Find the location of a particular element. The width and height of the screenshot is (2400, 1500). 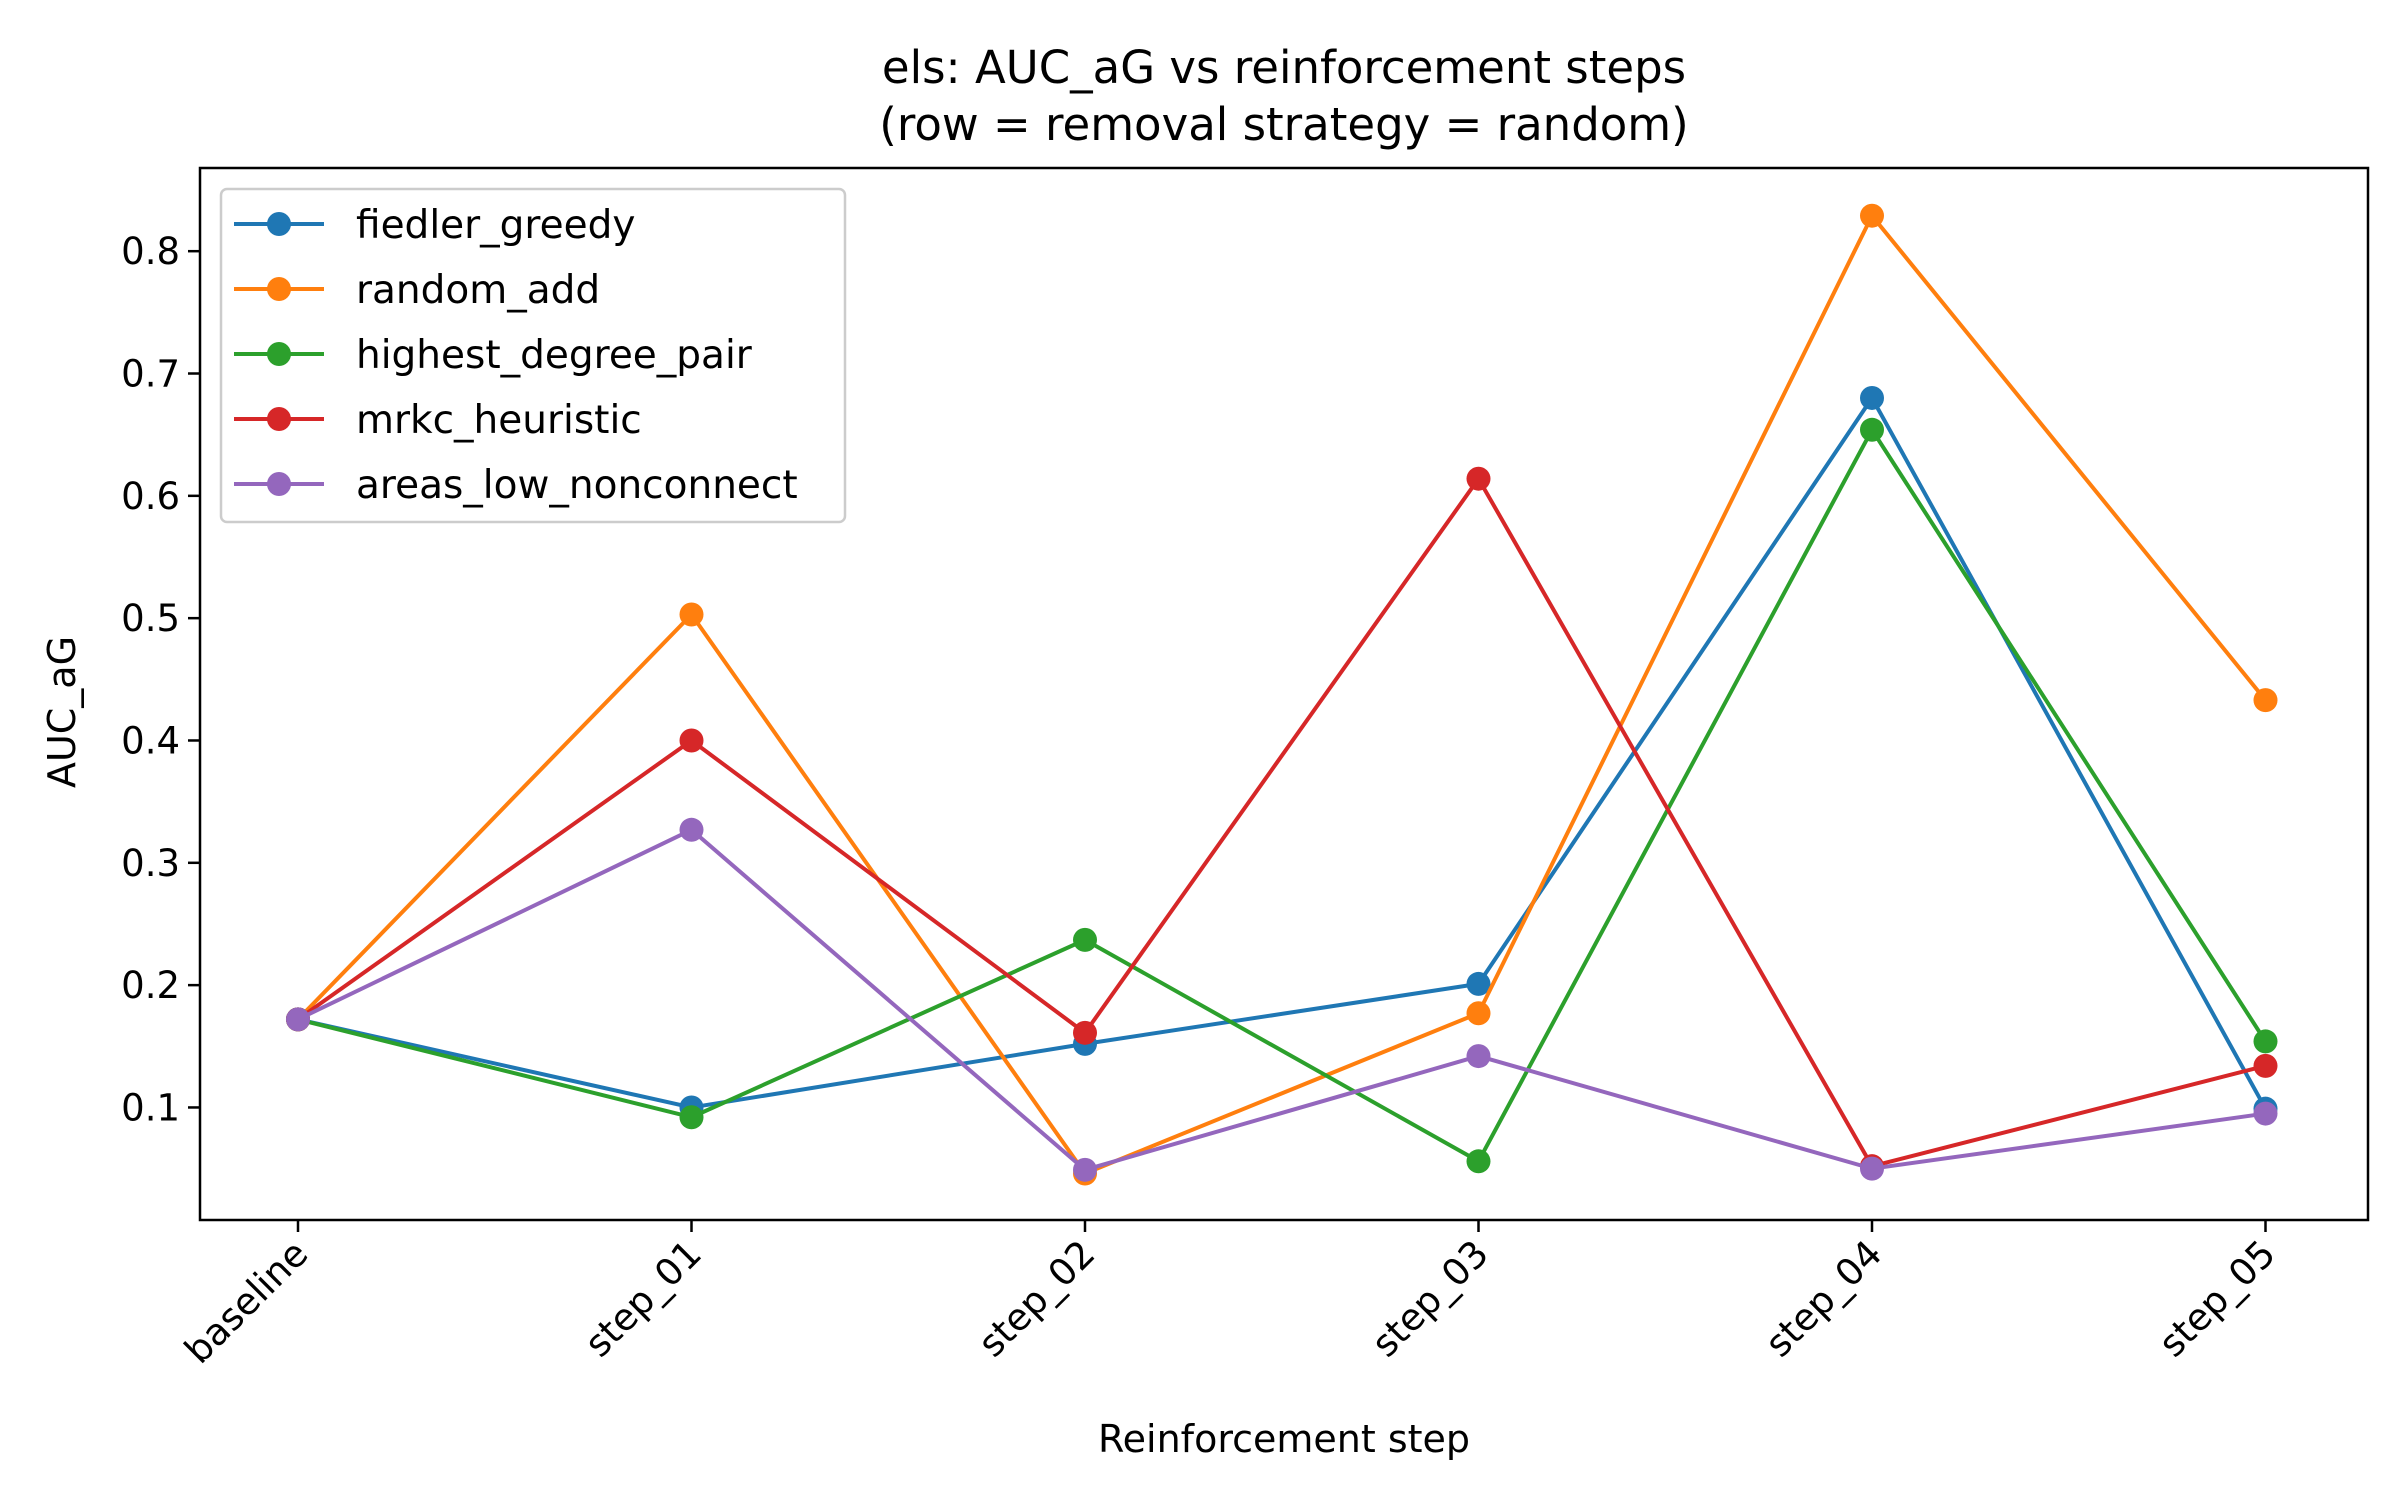

y-tick-label: 0.2 is located at coordinates (150, 985).